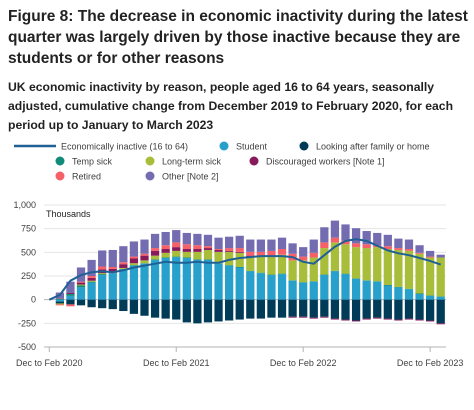  Describe the element at coordinates (373, 147) in the screenshot. I see `legend-label: Looking after family or home` at that location.